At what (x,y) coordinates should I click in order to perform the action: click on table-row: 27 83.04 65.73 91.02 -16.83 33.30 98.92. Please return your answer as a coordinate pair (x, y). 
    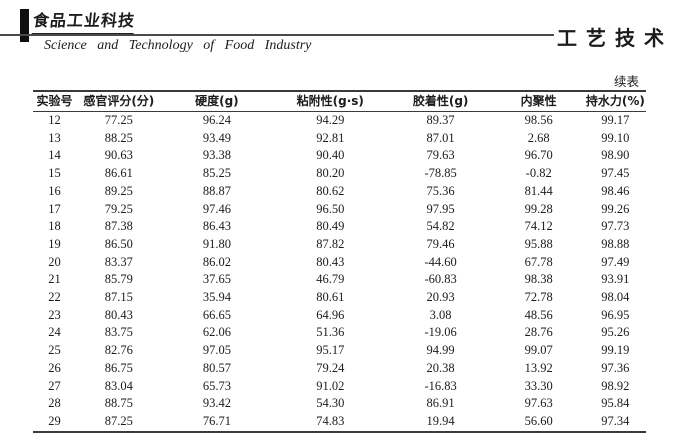
    Looking at the image, I should click on (339, 387).